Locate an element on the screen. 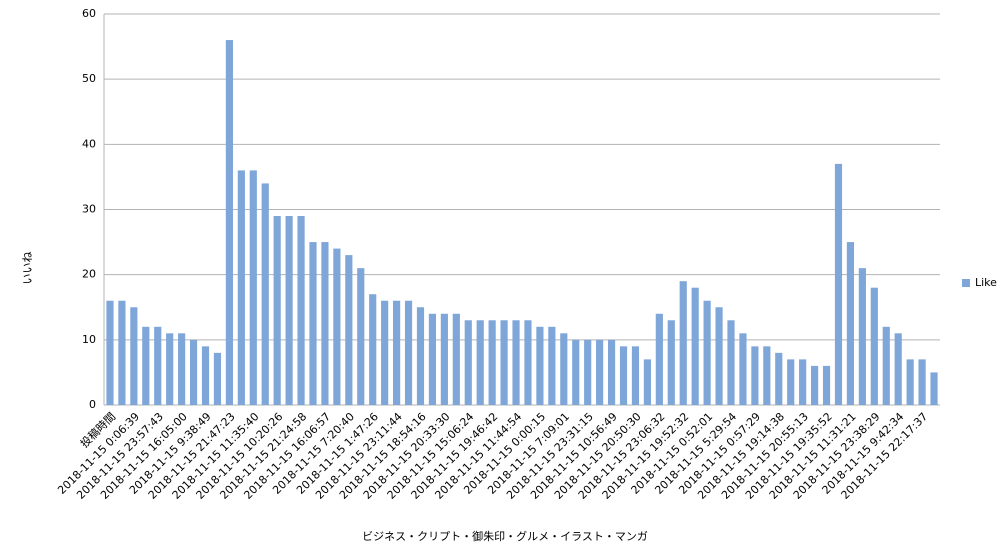  y-tick-label: 50 is located at coordinates (89, 78).